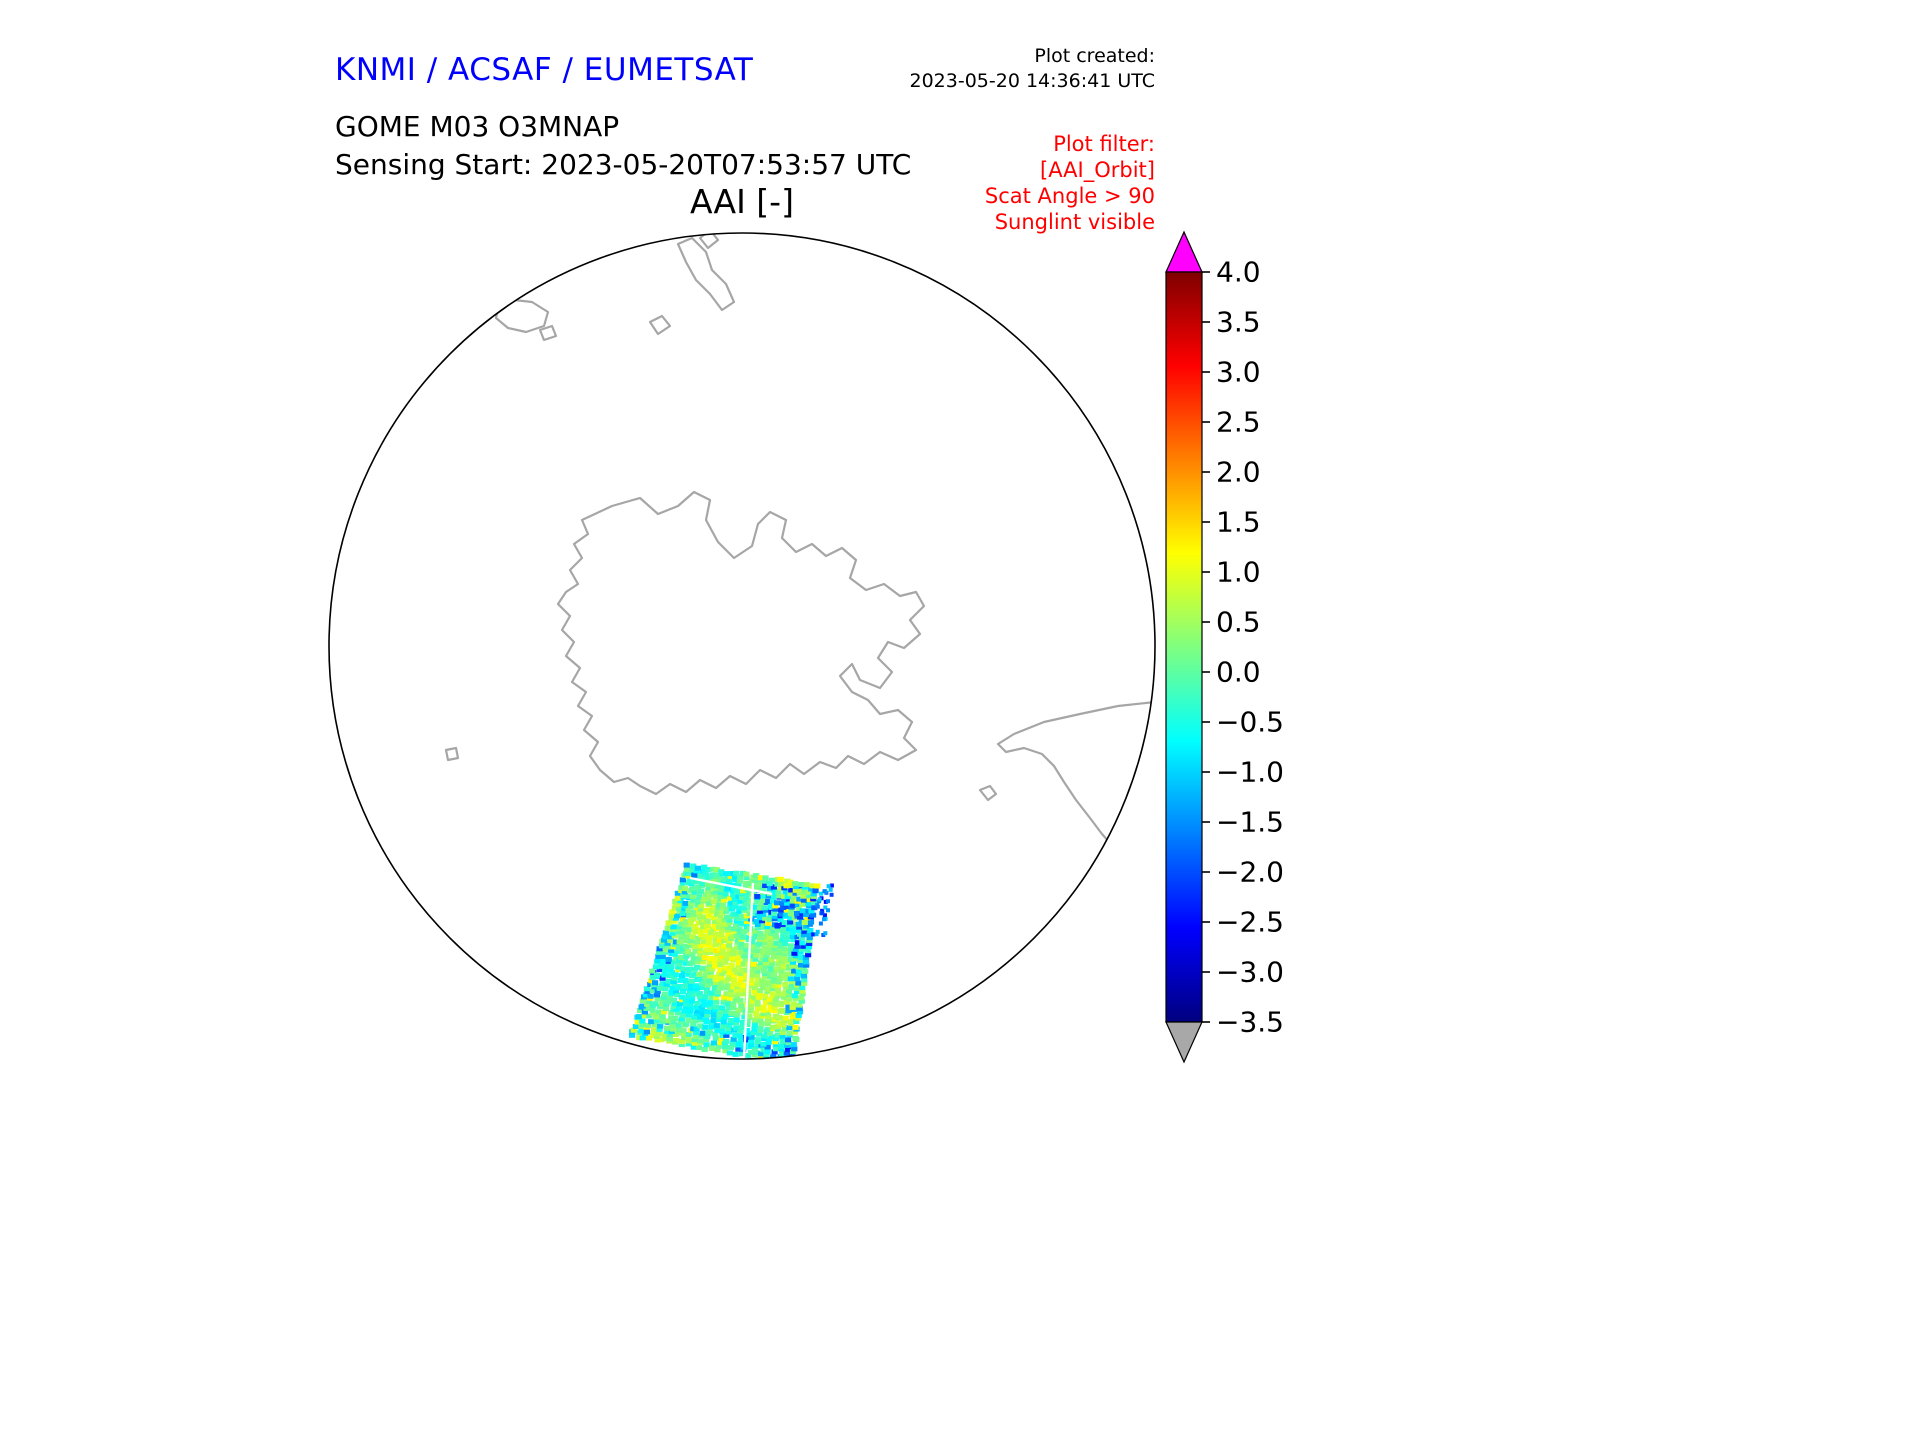 Image resolution: width=1920 pixels, height=1440 pixels. I want to click on swath-speck, so click(824, 919).